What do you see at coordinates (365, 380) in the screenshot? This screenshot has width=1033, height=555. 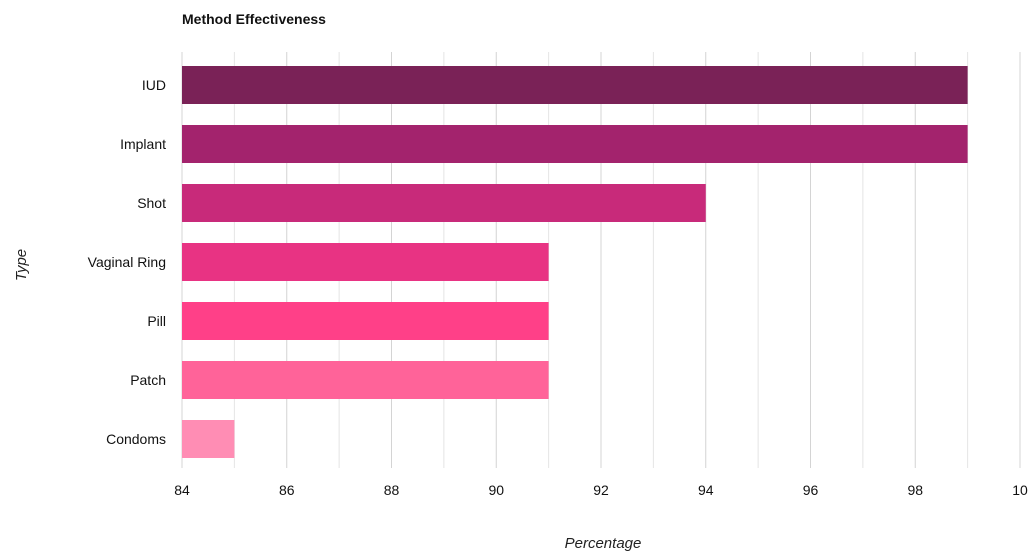 I see `bar-patch` at bounding box center [365, 380].